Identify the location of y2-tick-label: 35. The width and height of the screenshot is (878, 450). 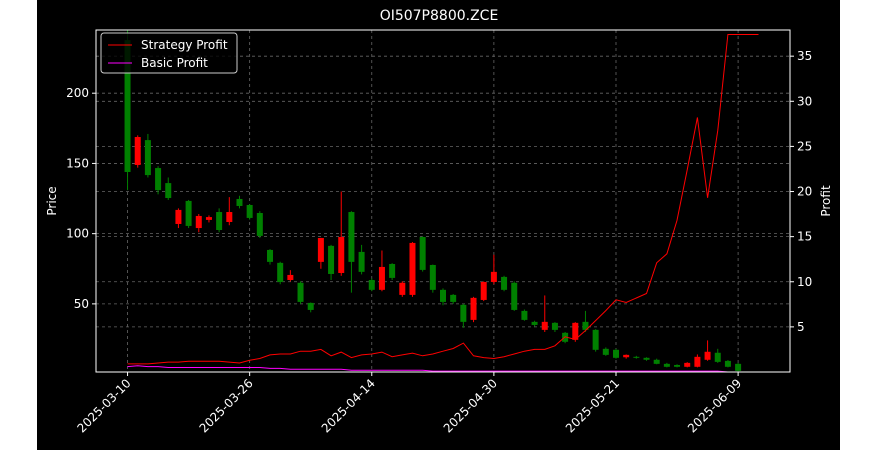
(804, 56).